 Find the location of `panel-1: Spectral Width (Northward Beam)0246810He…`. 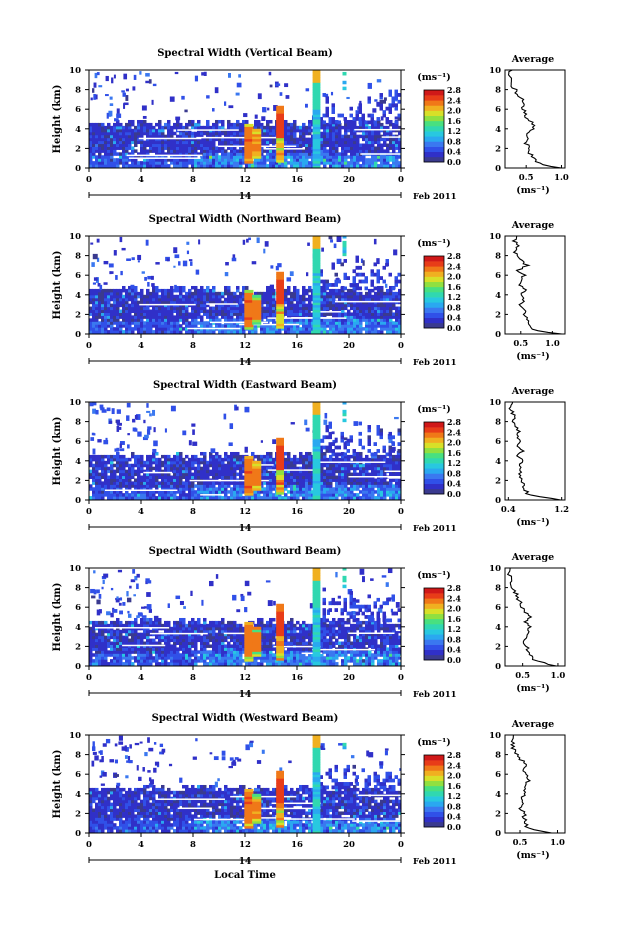

panel-1: Spectral Width (Northward Beam)0246810He… is located at coordinates (309, 291).